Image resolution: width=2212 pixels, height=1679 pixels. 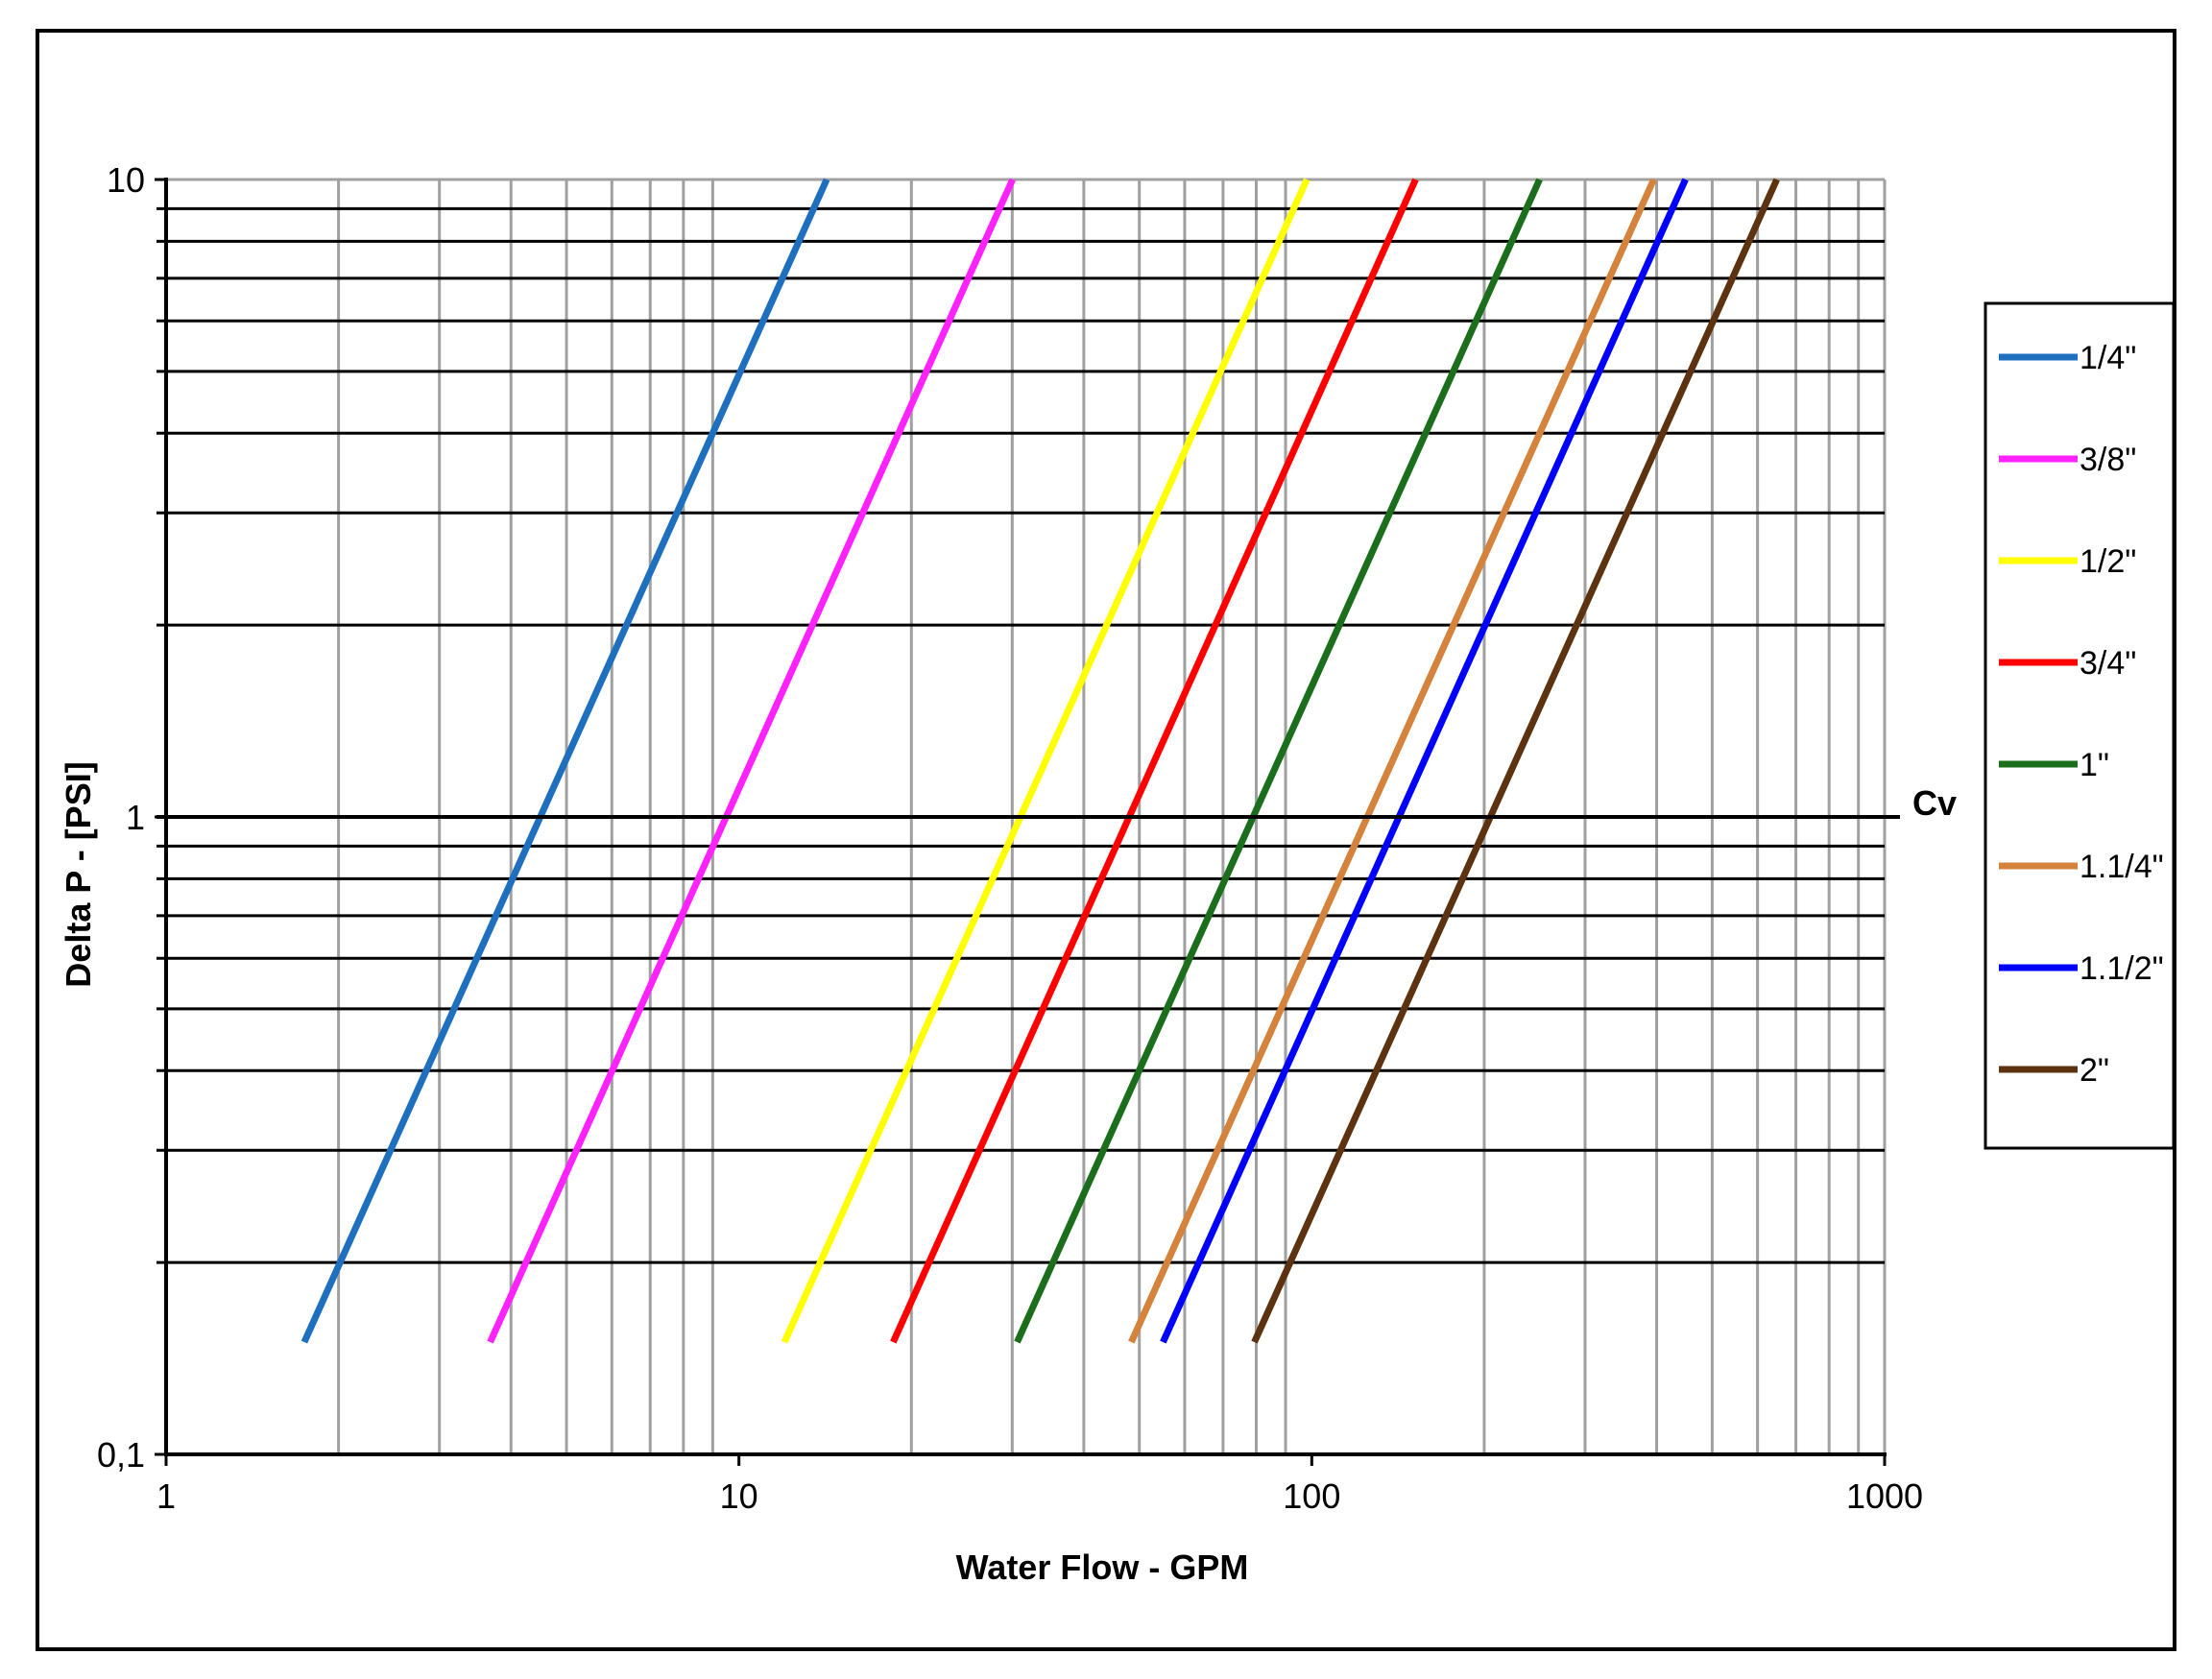 What do you see at coordinates (121, 1455) in the screenshot?
I see `y-tick-label: 0,1` at bounding box center [121, 1455].